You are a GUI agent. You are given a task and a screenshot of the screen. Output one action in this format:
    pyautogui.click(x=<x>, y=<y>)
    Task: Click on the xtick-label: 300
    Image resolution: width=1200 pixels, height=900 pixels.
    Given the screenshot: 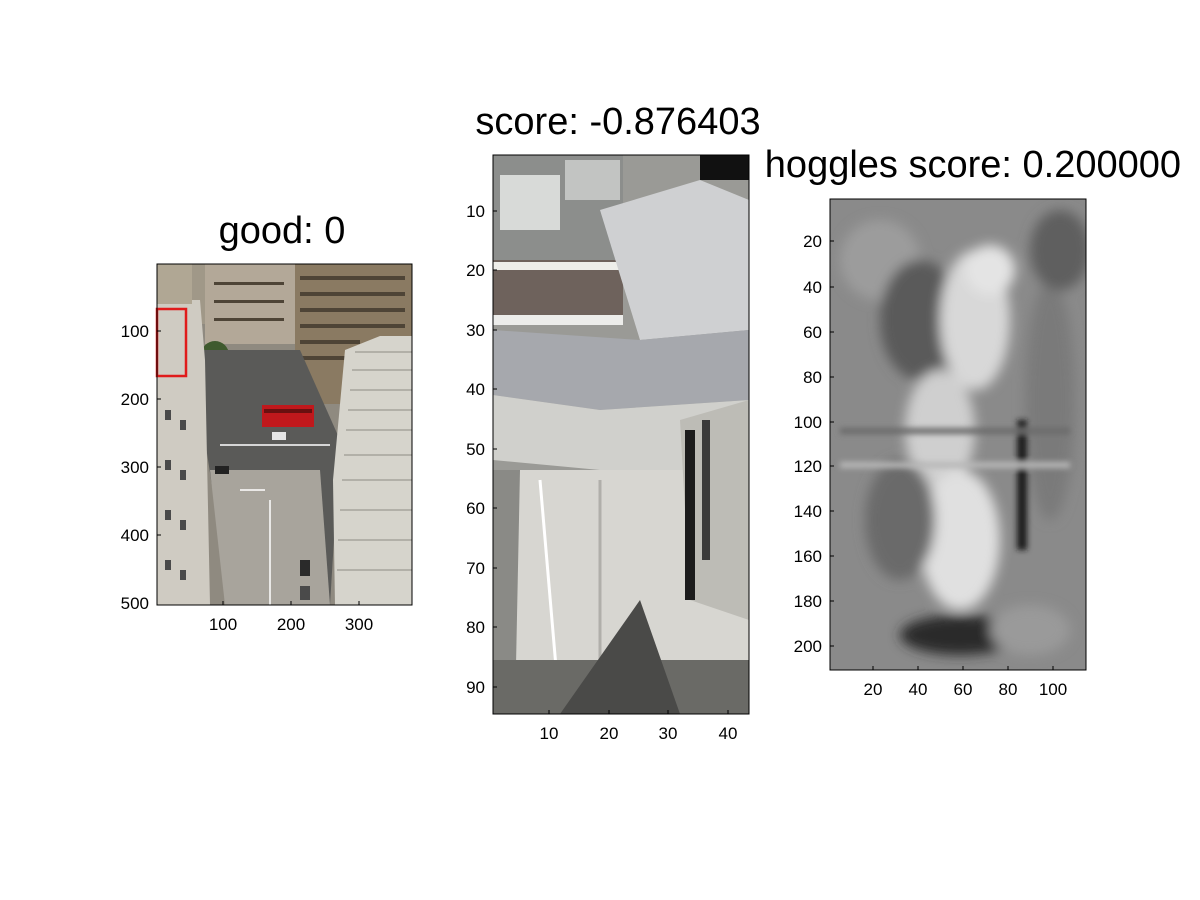 What is the action you would take?
    pyautogui.click(x=359, y=624)
    